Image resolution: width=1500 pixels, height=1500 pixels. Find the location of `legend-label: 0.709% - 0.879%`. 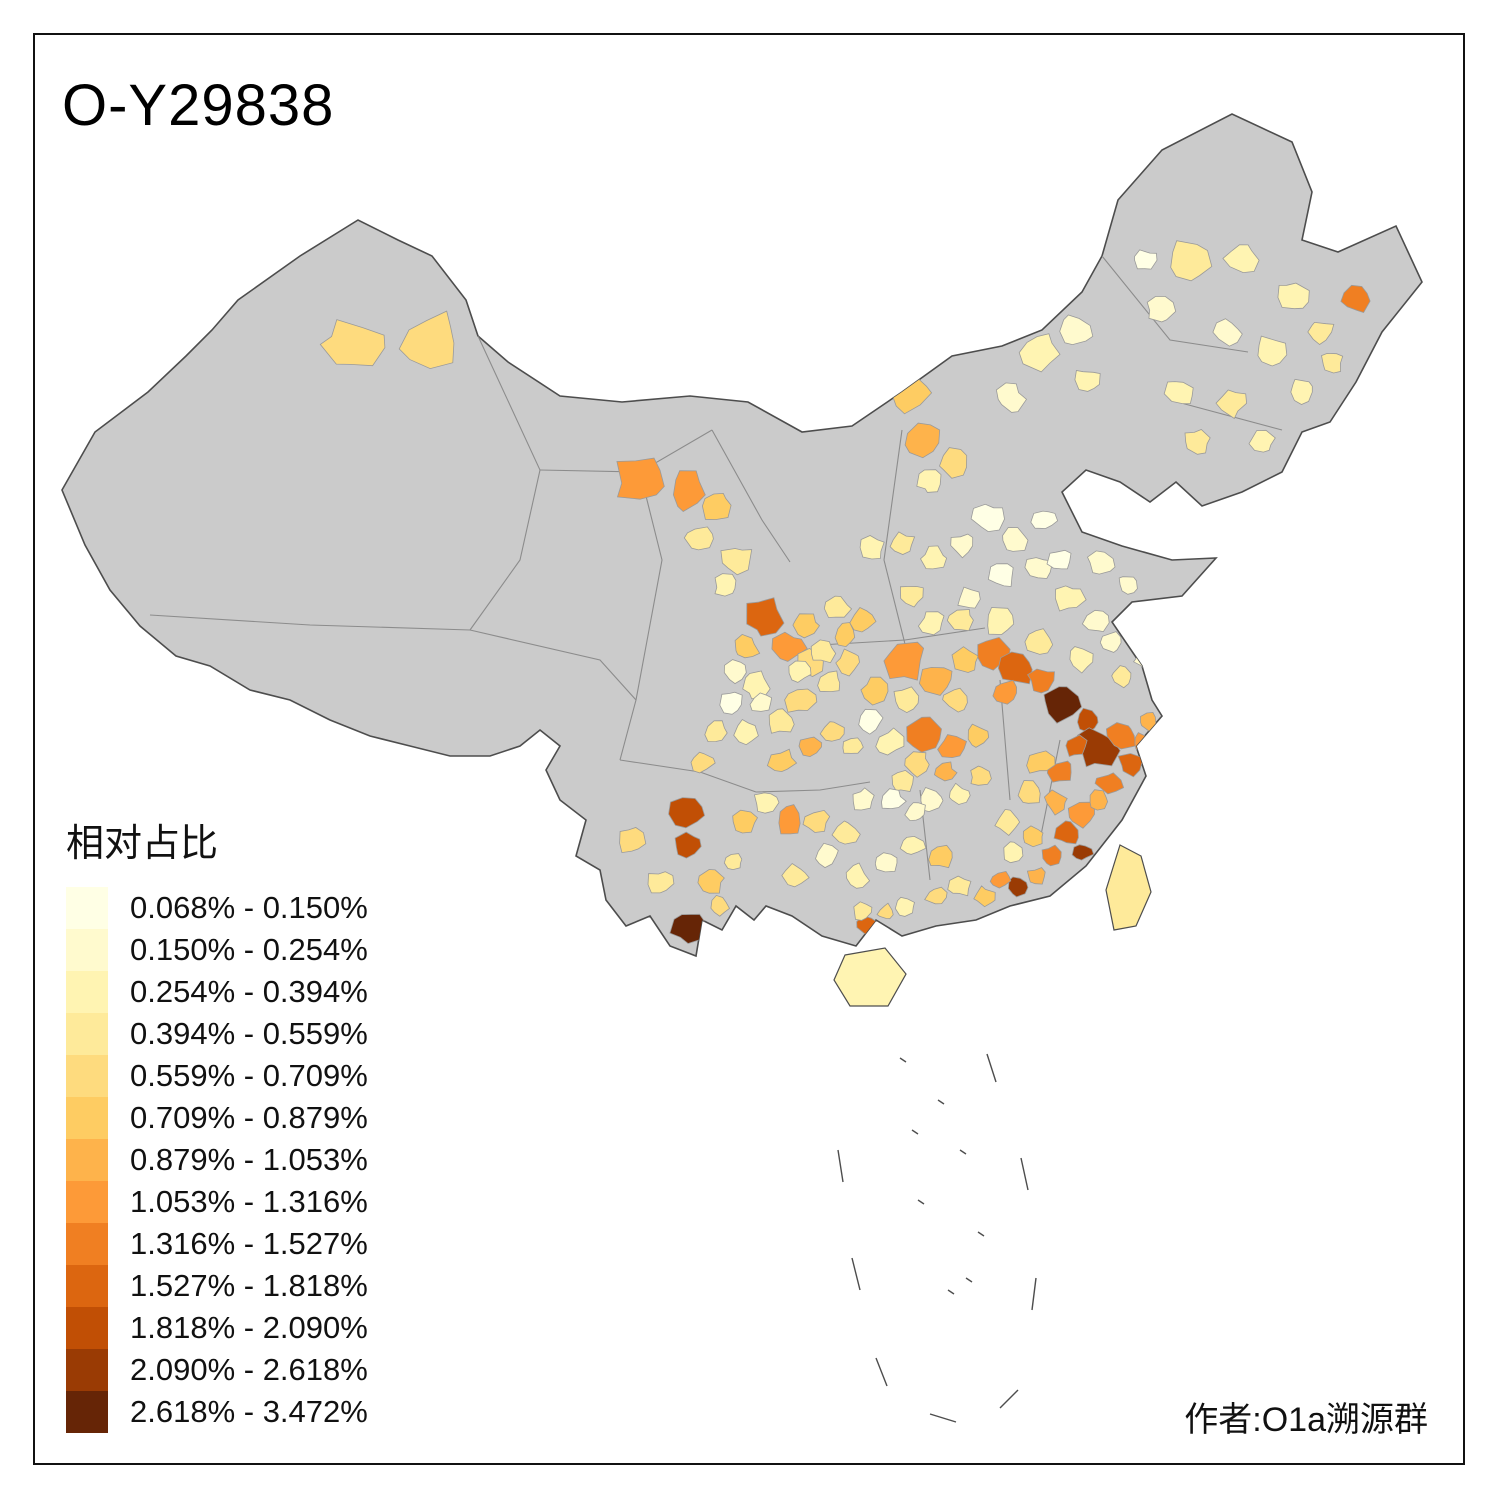

legend-label: 0.709% - 0.879% is located at coordinates (249, 1117).